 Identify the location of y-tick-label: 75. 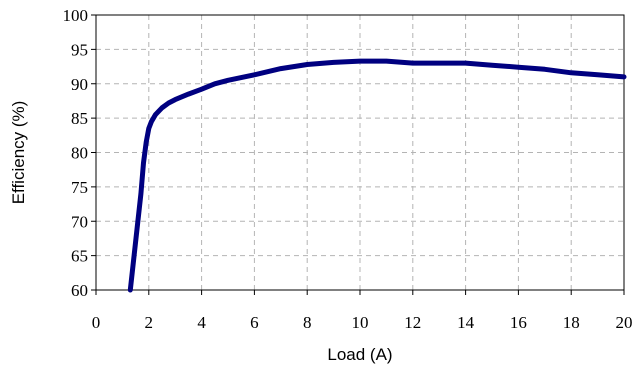
(79, 187).